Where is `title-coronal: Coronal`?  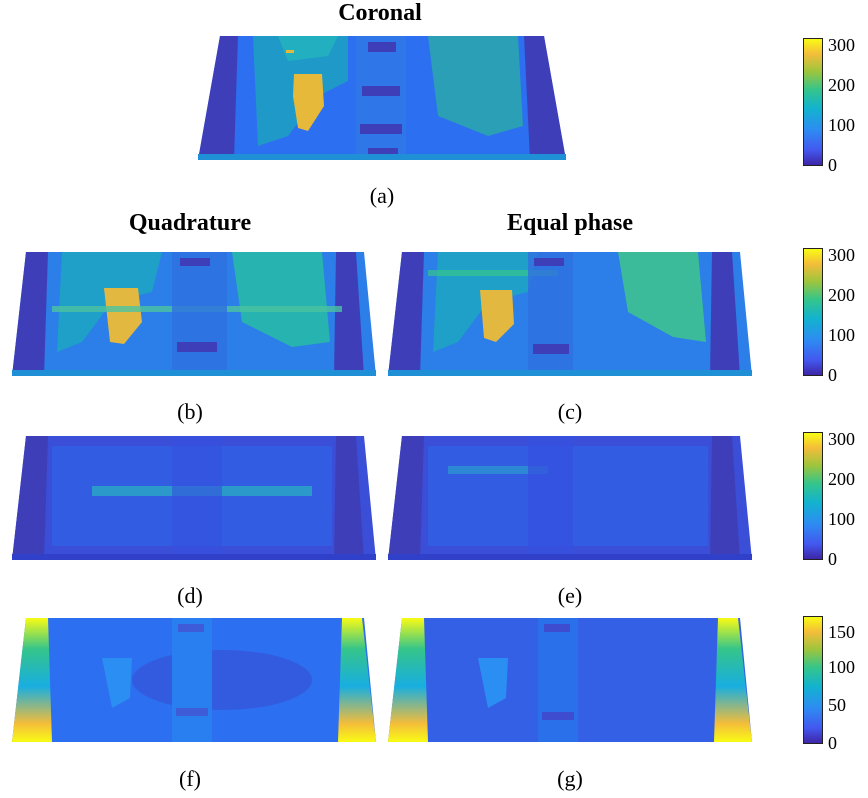
title-coronal: Coronal is located at coordinates (380, 13).